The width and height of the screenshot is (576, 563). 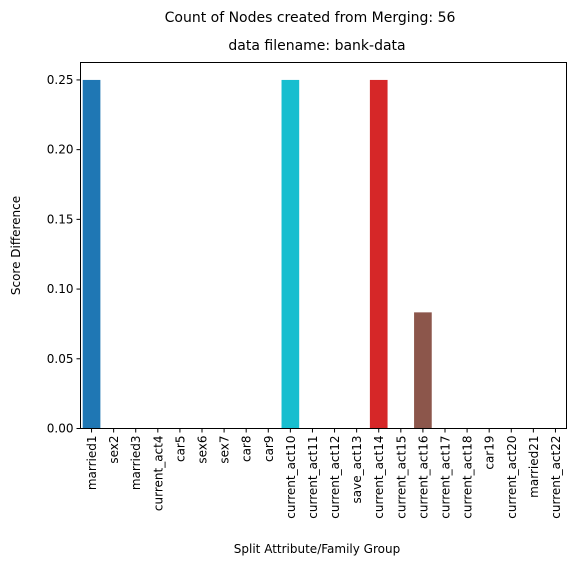 I want to click on x-tick-label: current_act20, so click(x=512, y=477).